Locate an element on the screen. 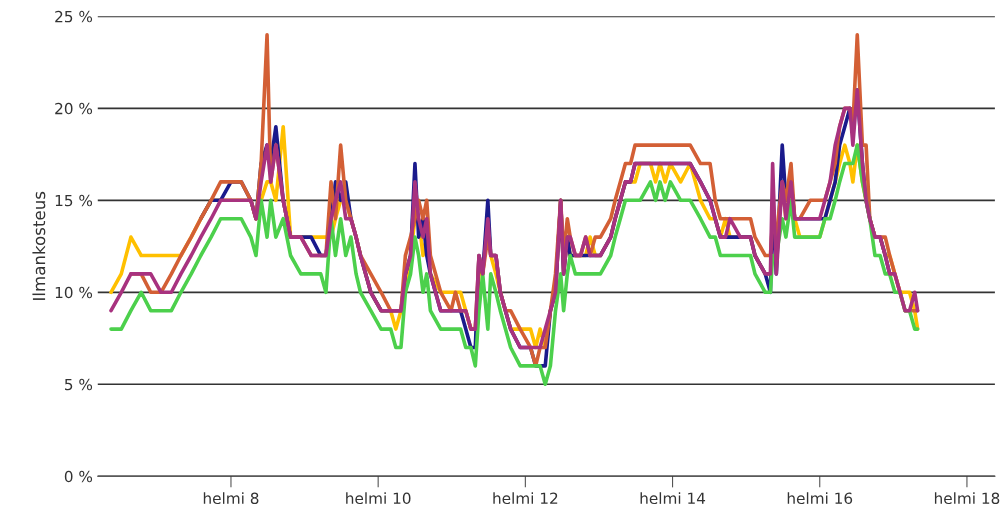  y-axis-title: Ilmankosteus is located at coordinates (39, 245).